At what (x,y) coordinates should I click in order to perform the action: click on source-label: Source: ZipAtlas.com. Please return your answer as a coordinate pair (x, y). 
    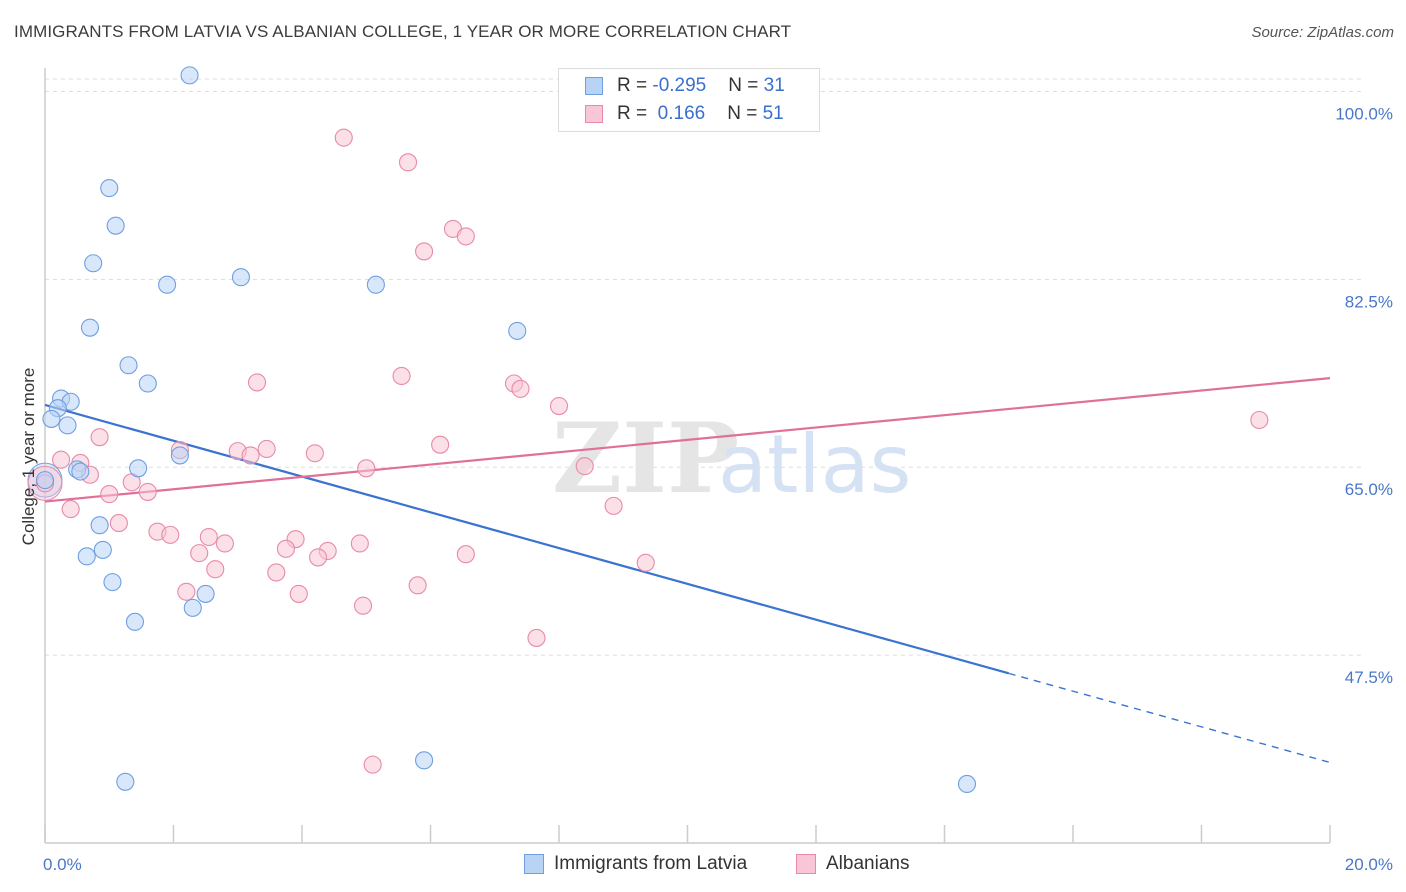
    Looking at the image, I should click on (1322, 32).